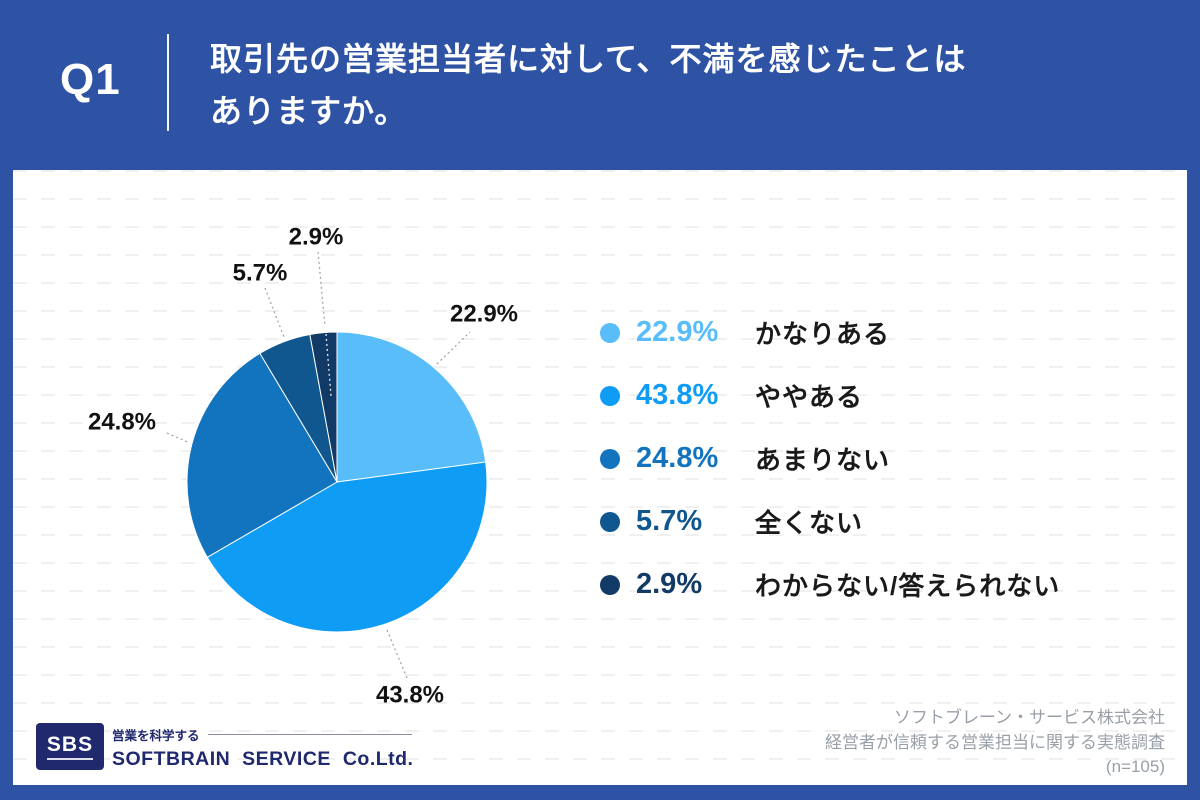  Describe the element at coordinates (1135, 766) in the screenshot. I see `source-line-3: (n=105)` at that location.